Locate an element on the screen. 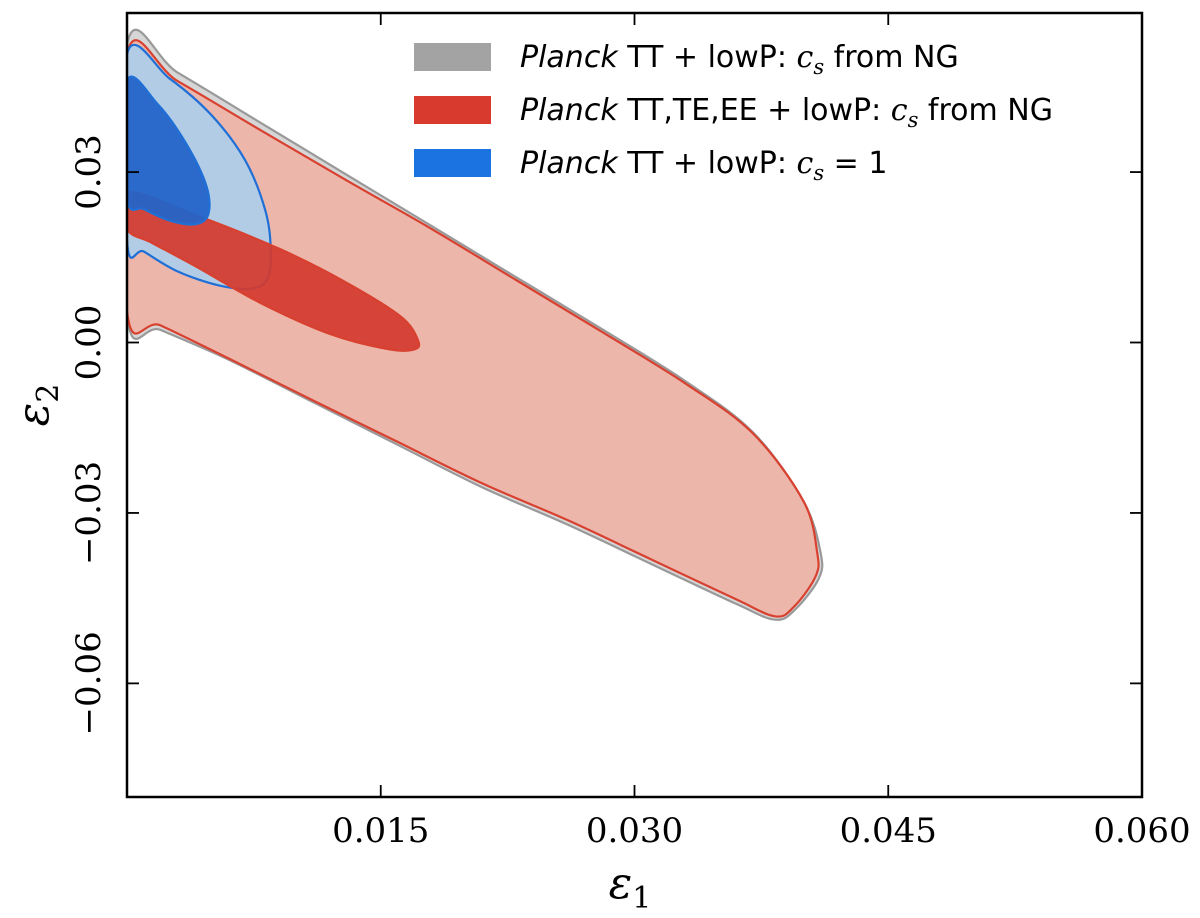  legend-swatch-tt-te-ee-lowp-cs-ng is located at coordinates (452, 110).